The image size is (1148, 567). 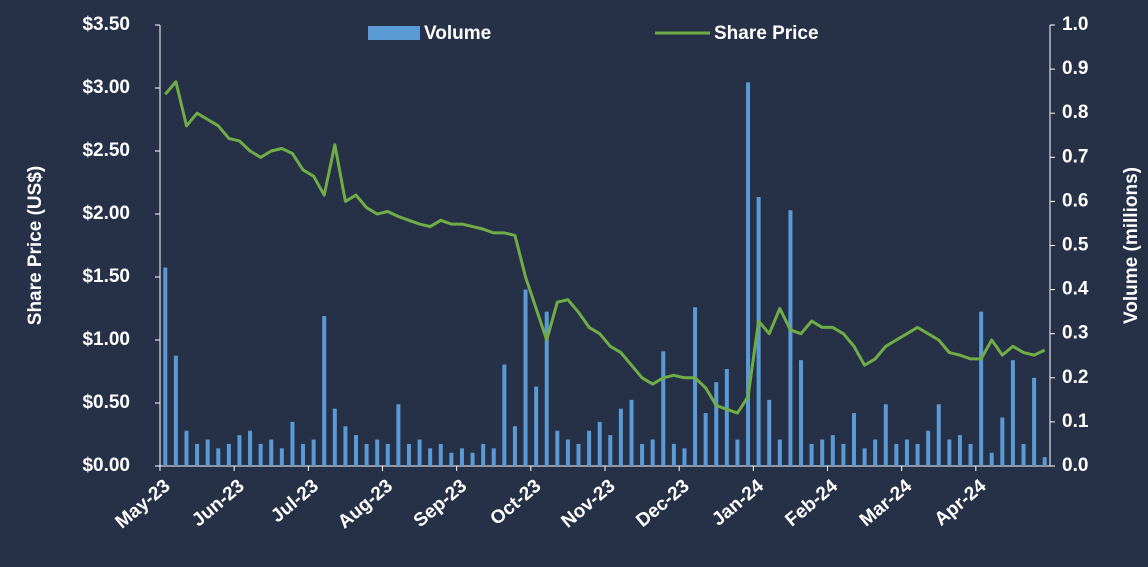 What do you see at coordinates (106, 213) in the screenshot?
I see `y-tick-label: $2.00` at bounding box center [106, 213].